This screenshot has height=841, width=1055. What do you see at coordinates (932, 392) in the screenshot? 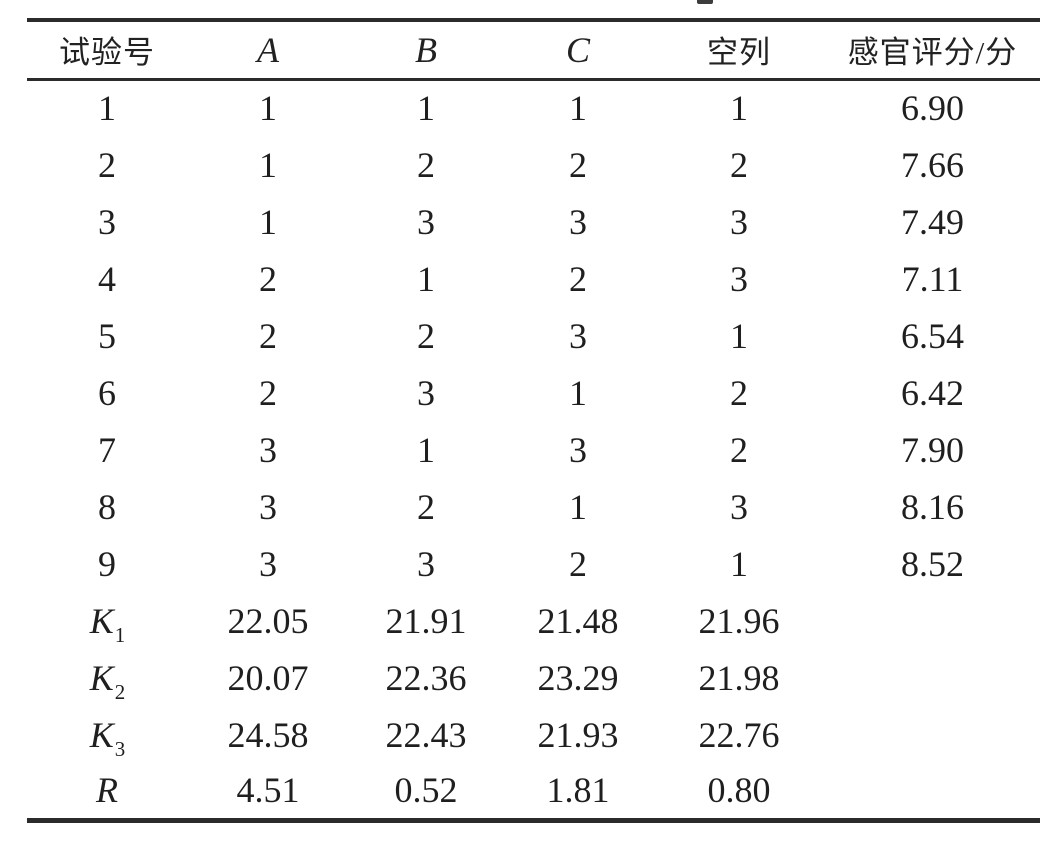
I see `table-cell: 6.42` at bounding box center [932, 392].